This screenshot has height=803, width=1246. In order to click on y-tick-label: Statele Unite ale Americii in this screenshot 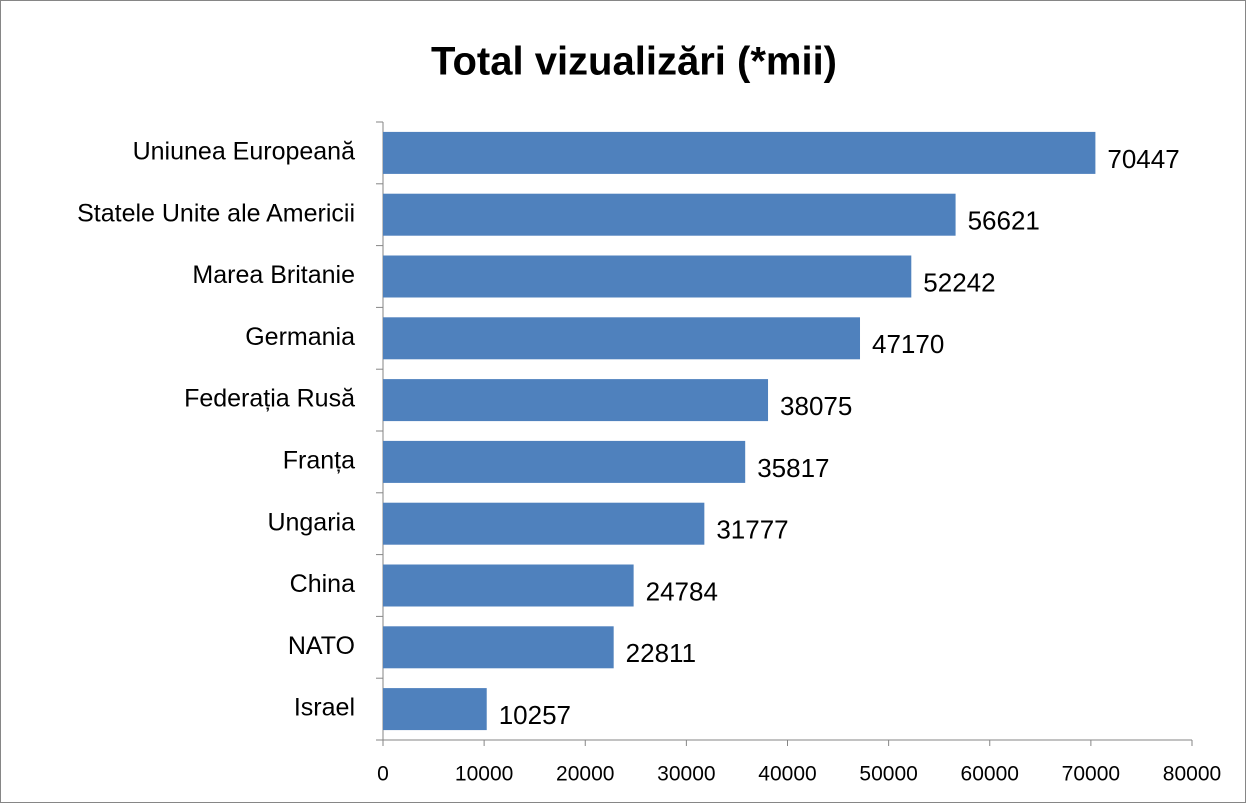, I will do `click(216, 213)`.